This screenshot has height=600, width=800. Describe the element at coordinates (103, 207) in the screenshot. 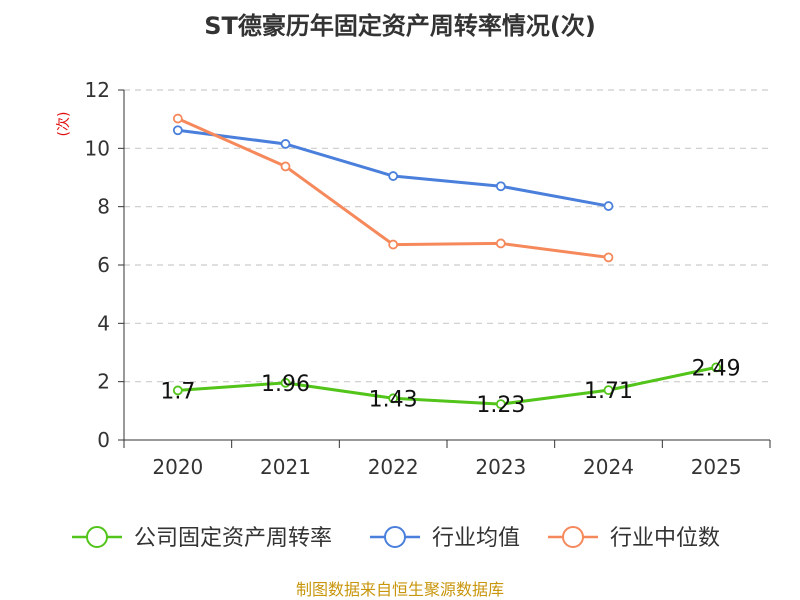

I see `y-tick-label: 8` at that location.